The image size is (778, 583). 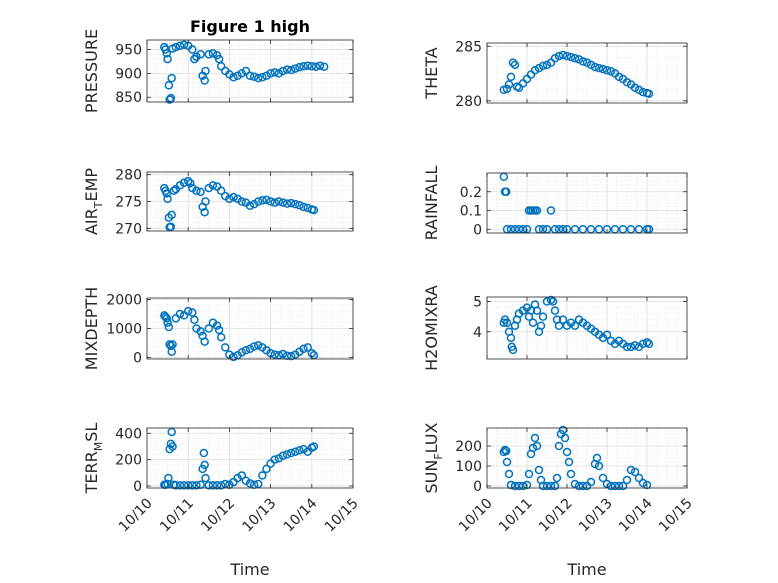 What do you see at coordinates (431, 203) in the screenshot?
I see `y-axis-label: RAINFALL` at bounding box center [431, 203].